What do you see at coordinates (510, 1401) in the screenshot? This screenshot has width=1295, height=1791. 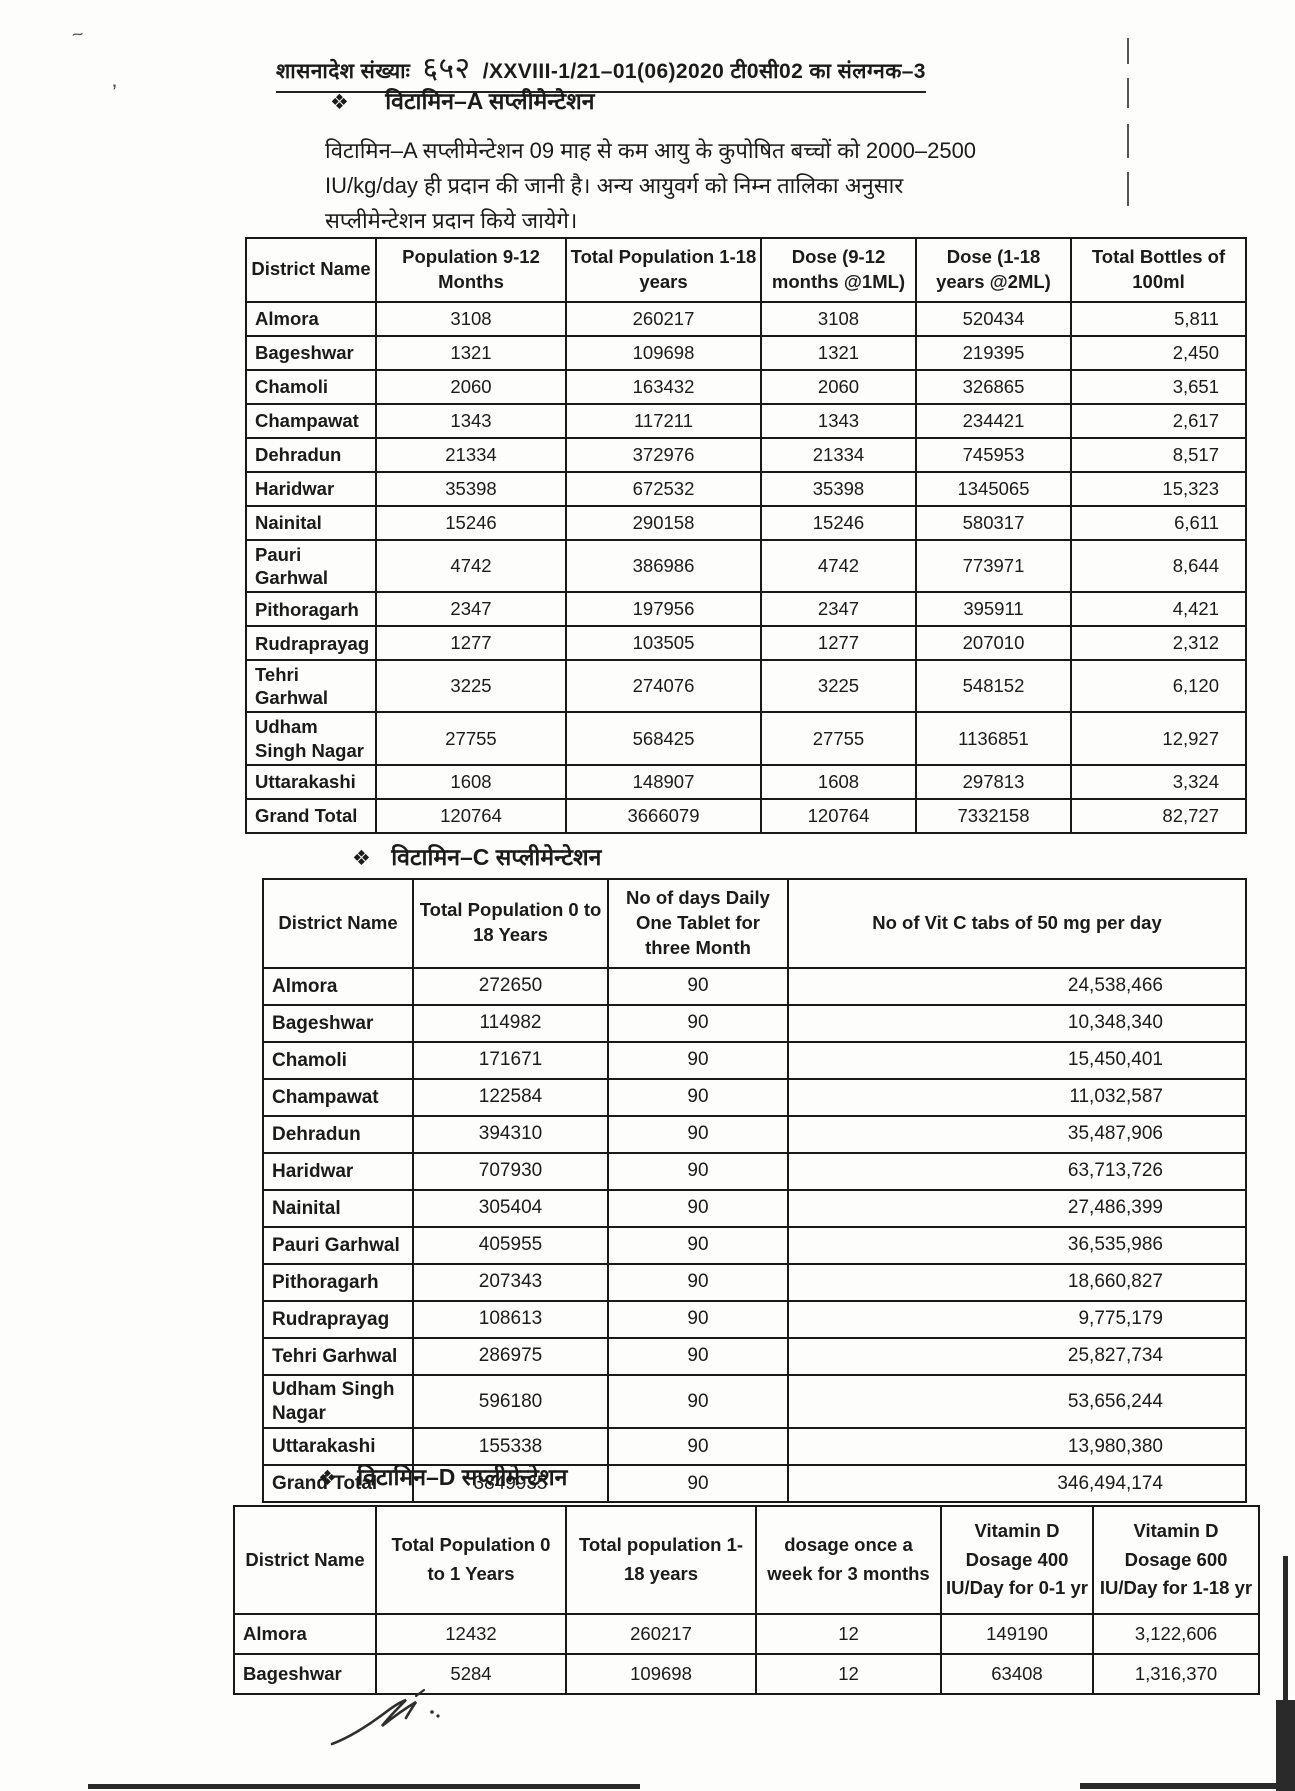 I see `table-cell: 596180` at bounding box center [510, 1401].